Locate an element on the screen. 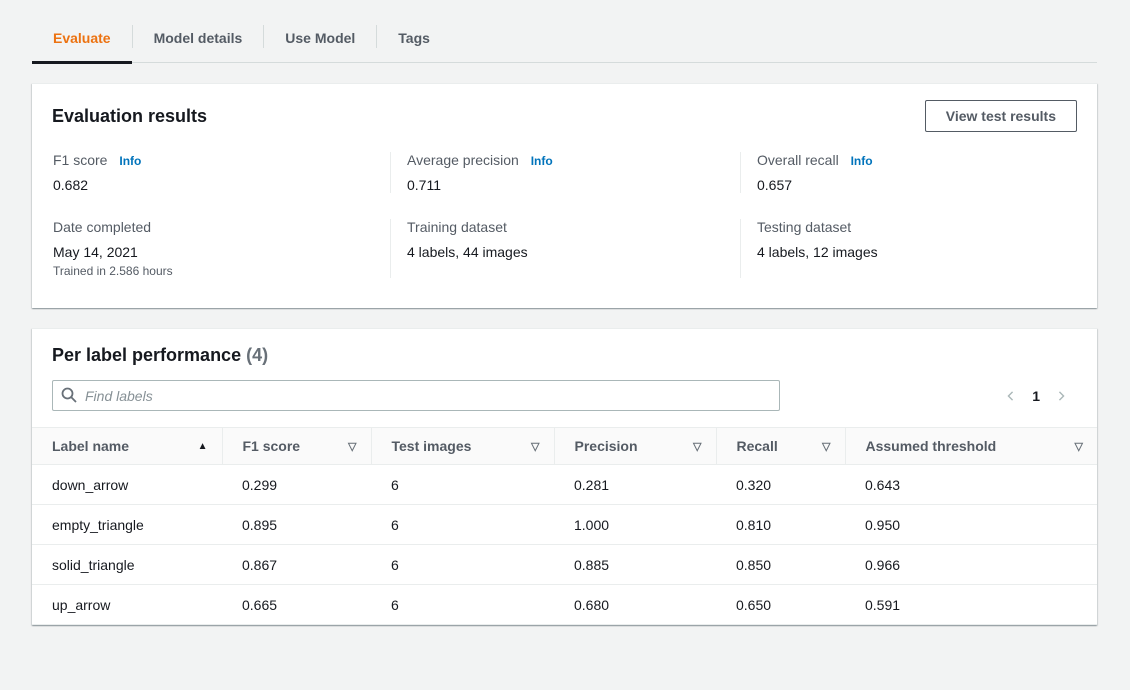 The image size is (1130, 690). sort-ascending-icon: ▲ is located at coordinates (202, 446).